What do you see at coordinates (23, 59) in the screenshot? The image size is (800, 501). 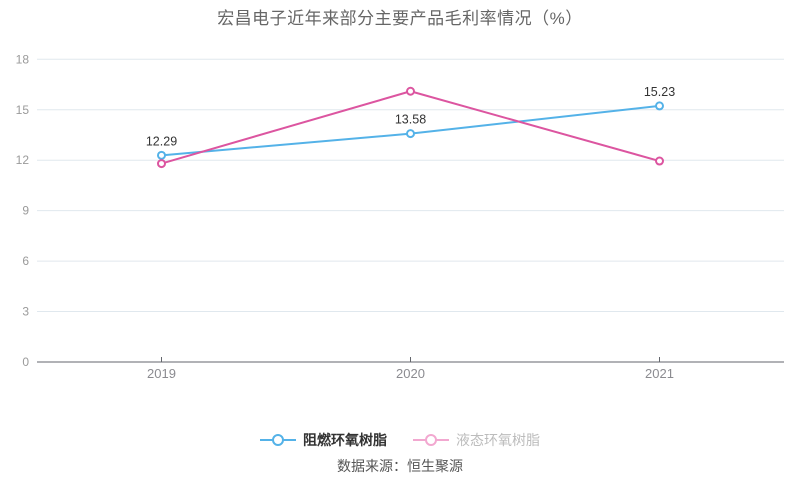 I see `y-axis-tick-label: 18` at bounding box center [23, 59].